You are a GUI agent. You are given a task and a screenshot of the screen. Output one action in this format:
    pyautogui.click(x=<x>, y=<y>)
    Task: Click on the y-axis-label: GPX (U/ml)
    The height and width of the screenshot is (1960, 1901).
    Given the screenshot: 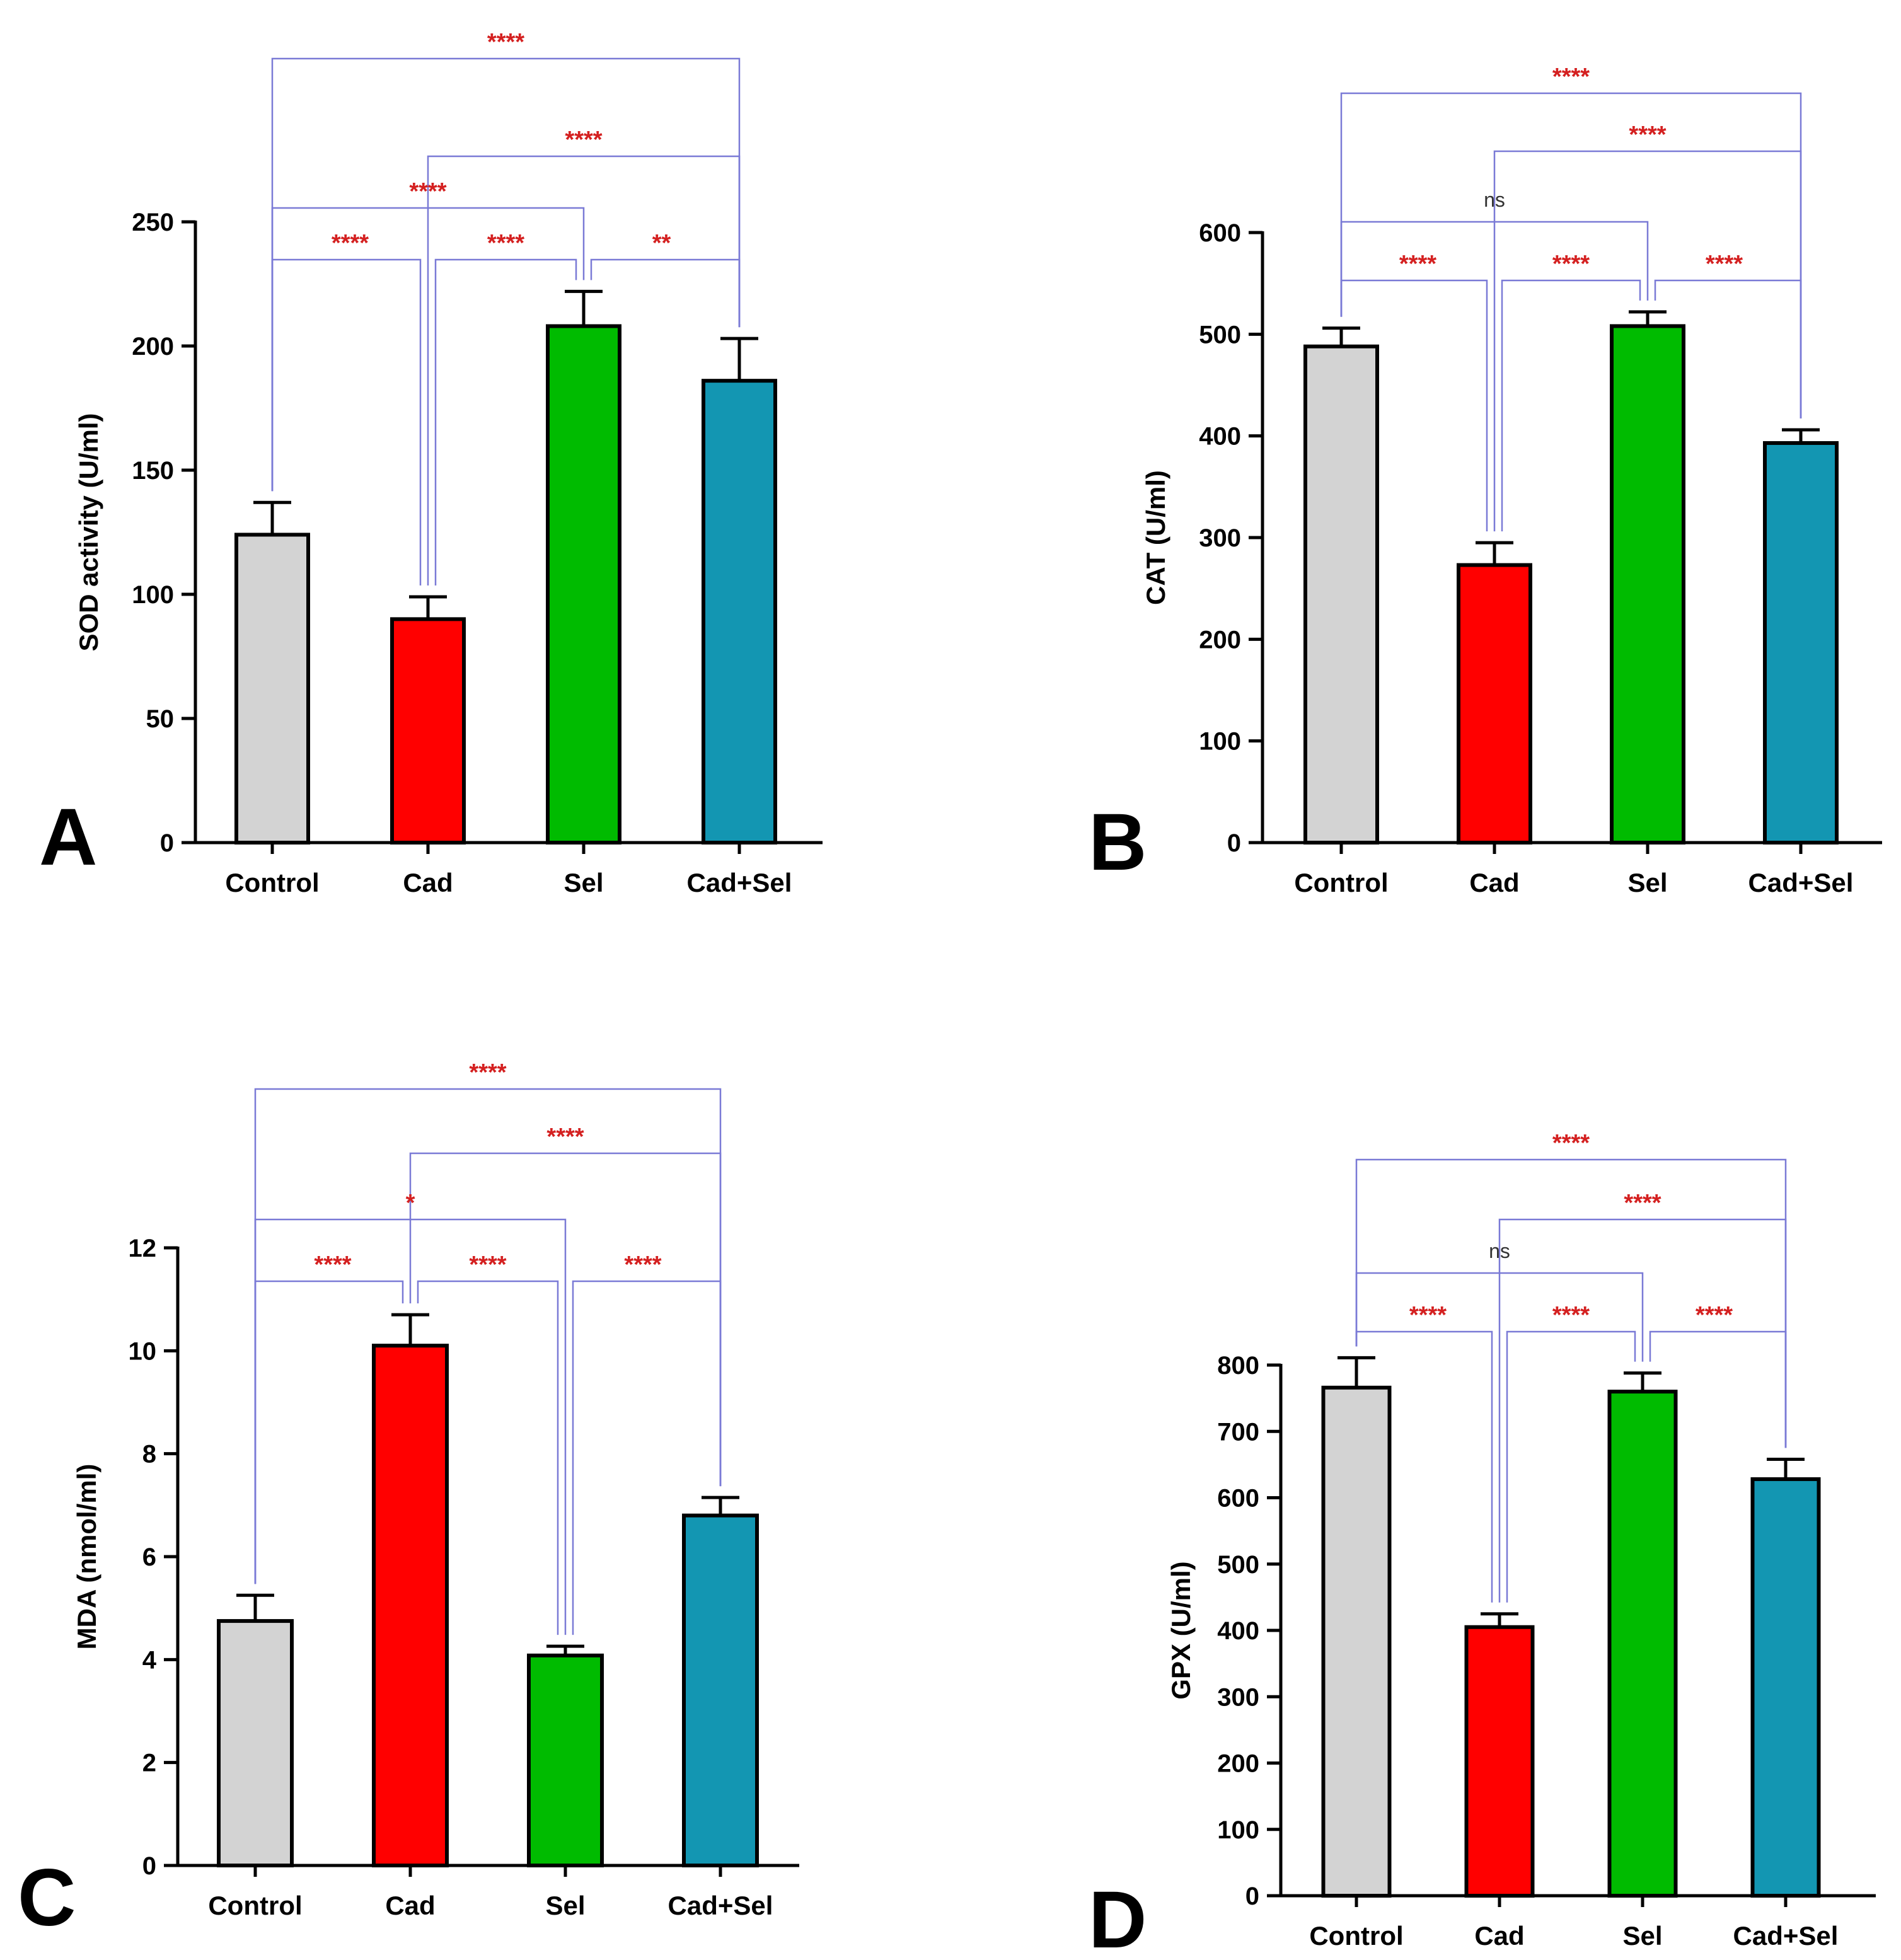 What is the action you would take?
    pyautogui.click(x=1181, y=1630)
    